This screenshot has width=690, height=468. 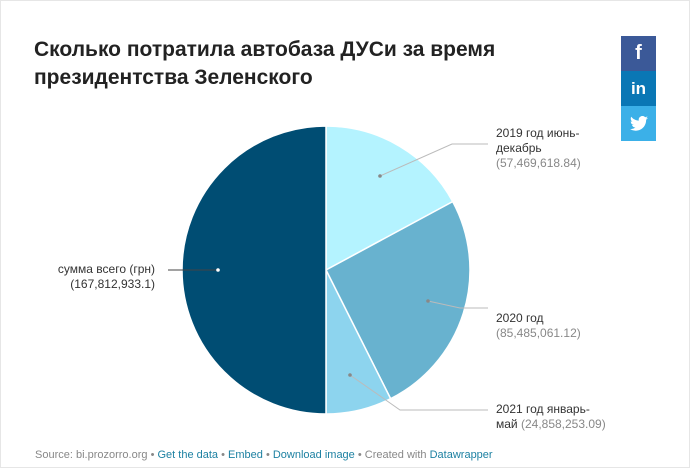 What do you see at coordinates (350, 375) in the screenshot?
I see `slice-2021-leader-dot` at bounding box center [350, 375].